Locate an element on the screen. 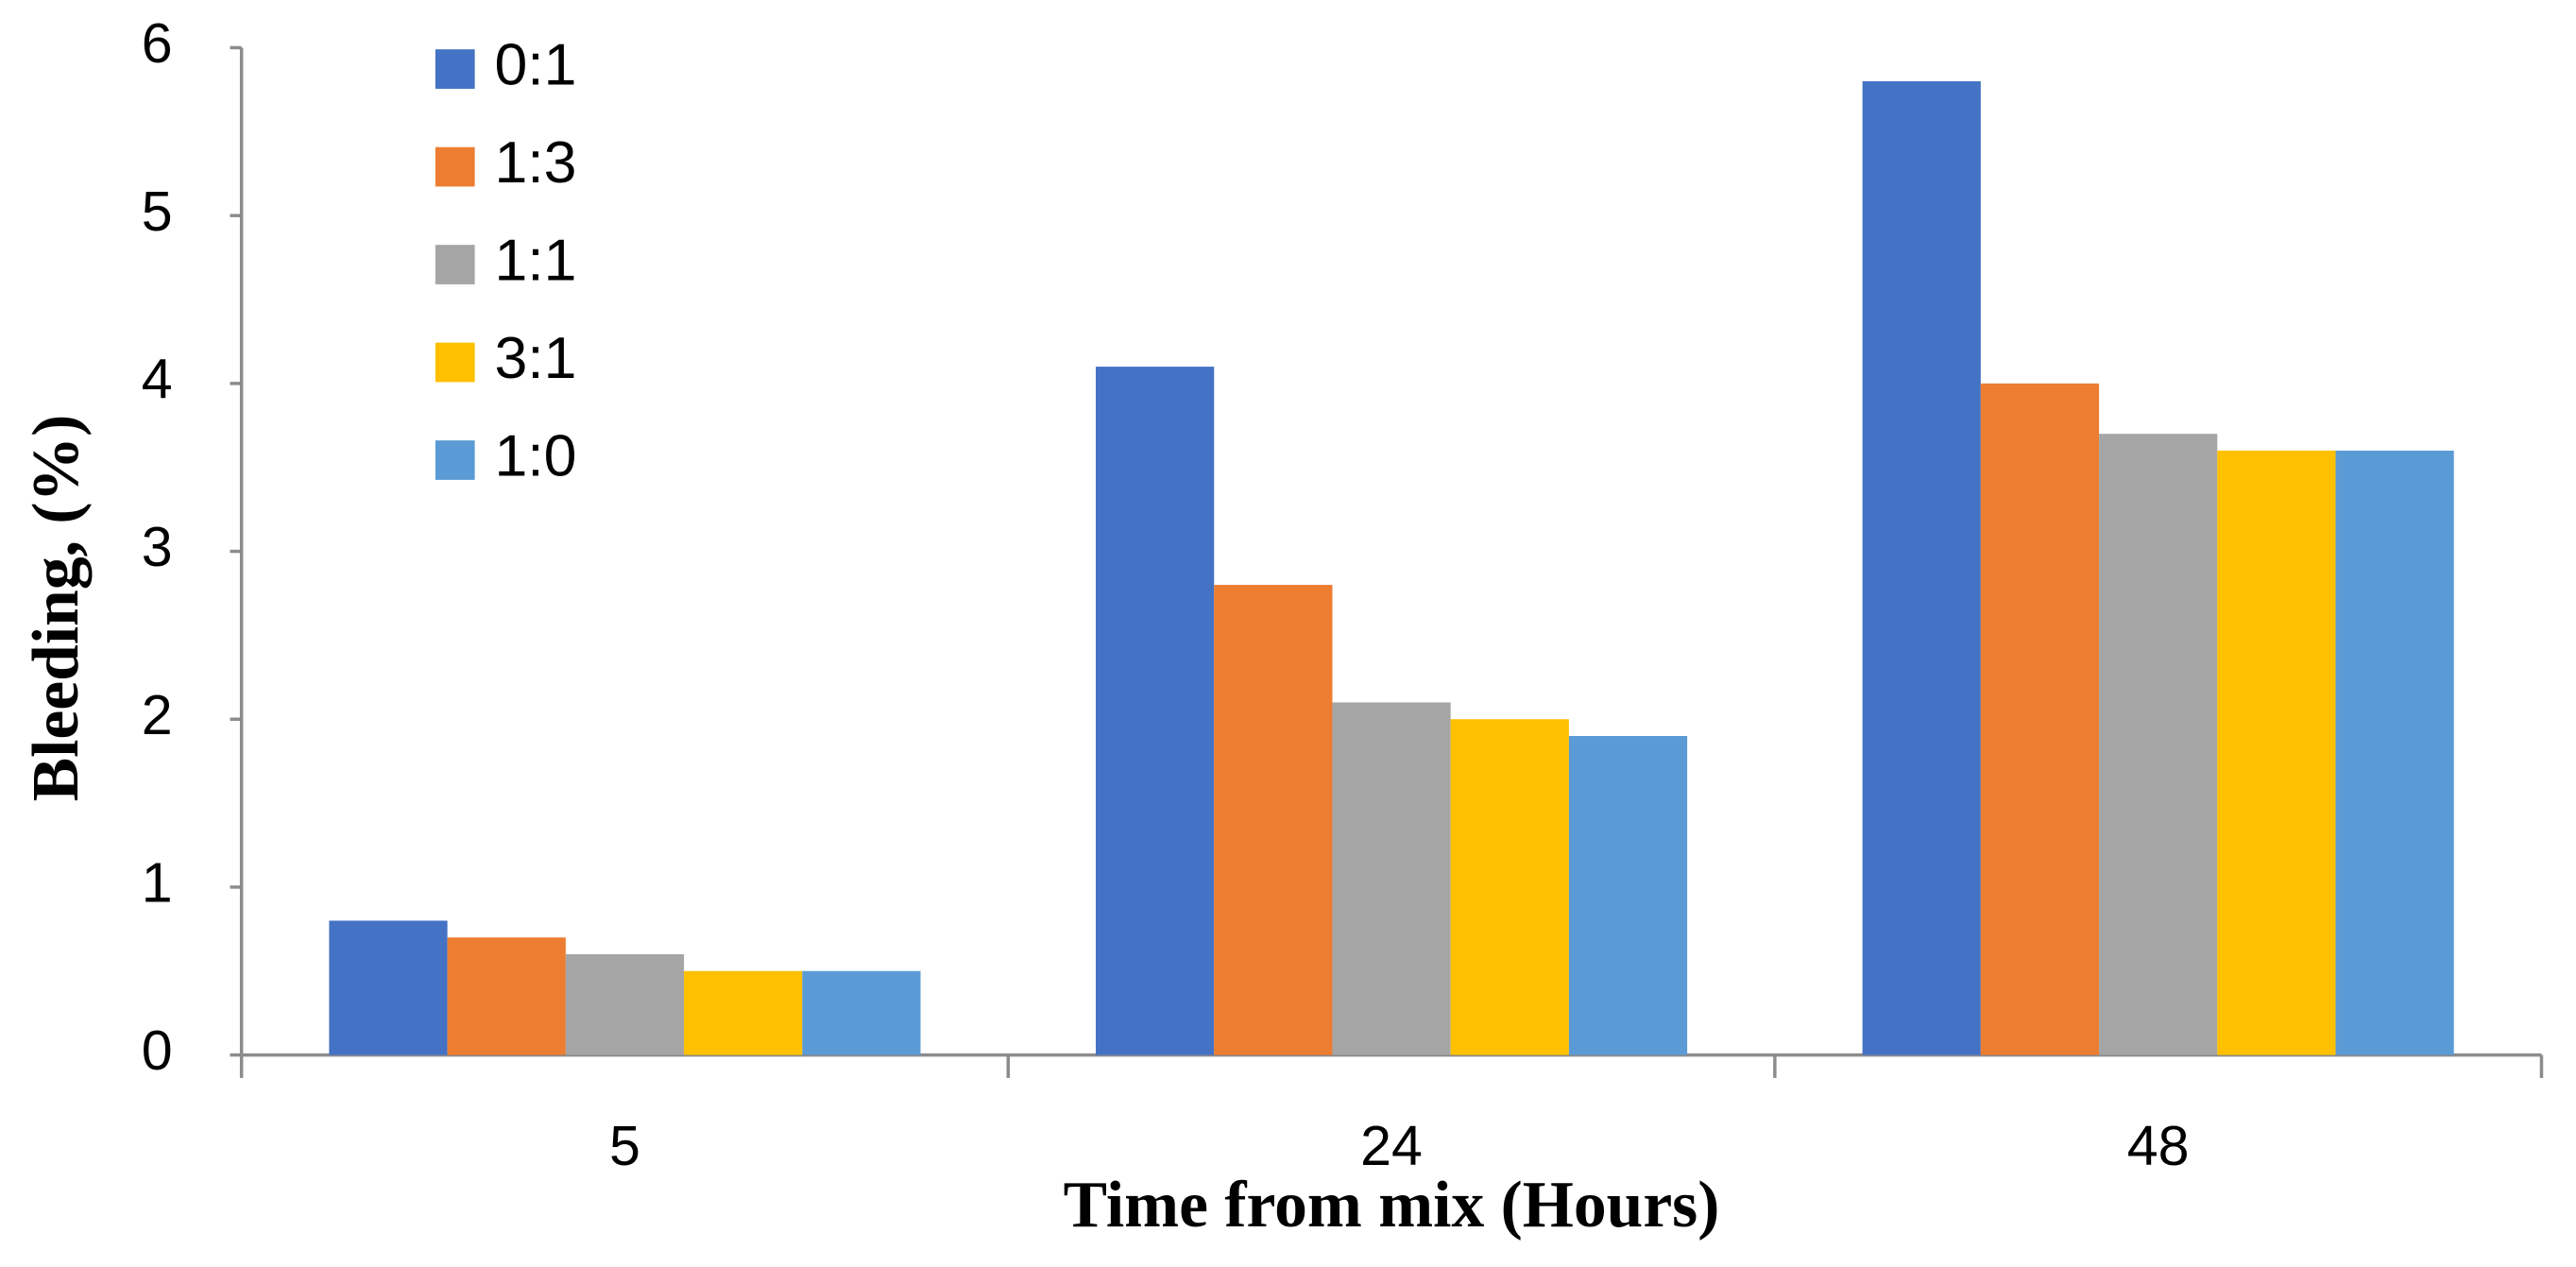 This screenshot has width=2576, height=1267. x-tick-label: 5 is located at coordinates (625, 1145).